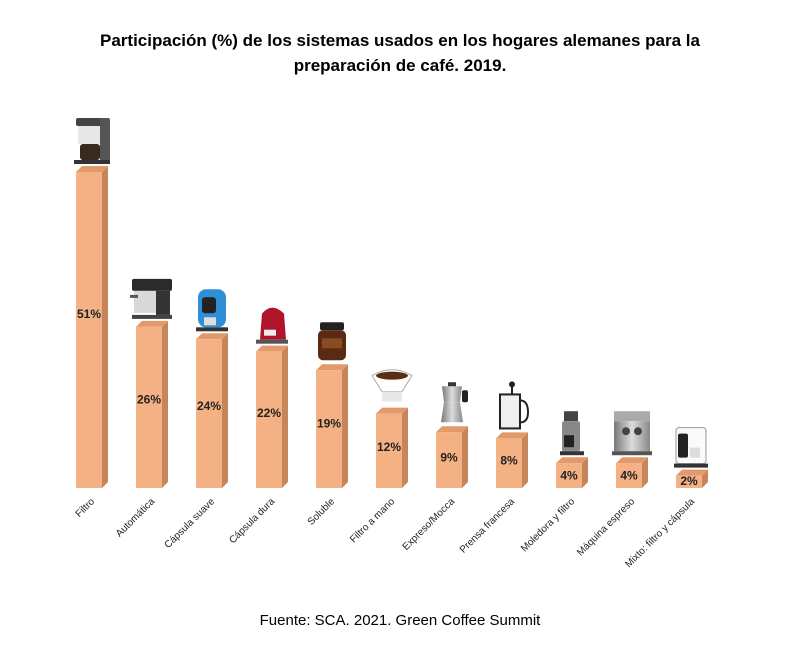  What do you see at coordinates (209, 406) in the screenshot?
I see `data-label: 24%` at bounding box center [209, 406].